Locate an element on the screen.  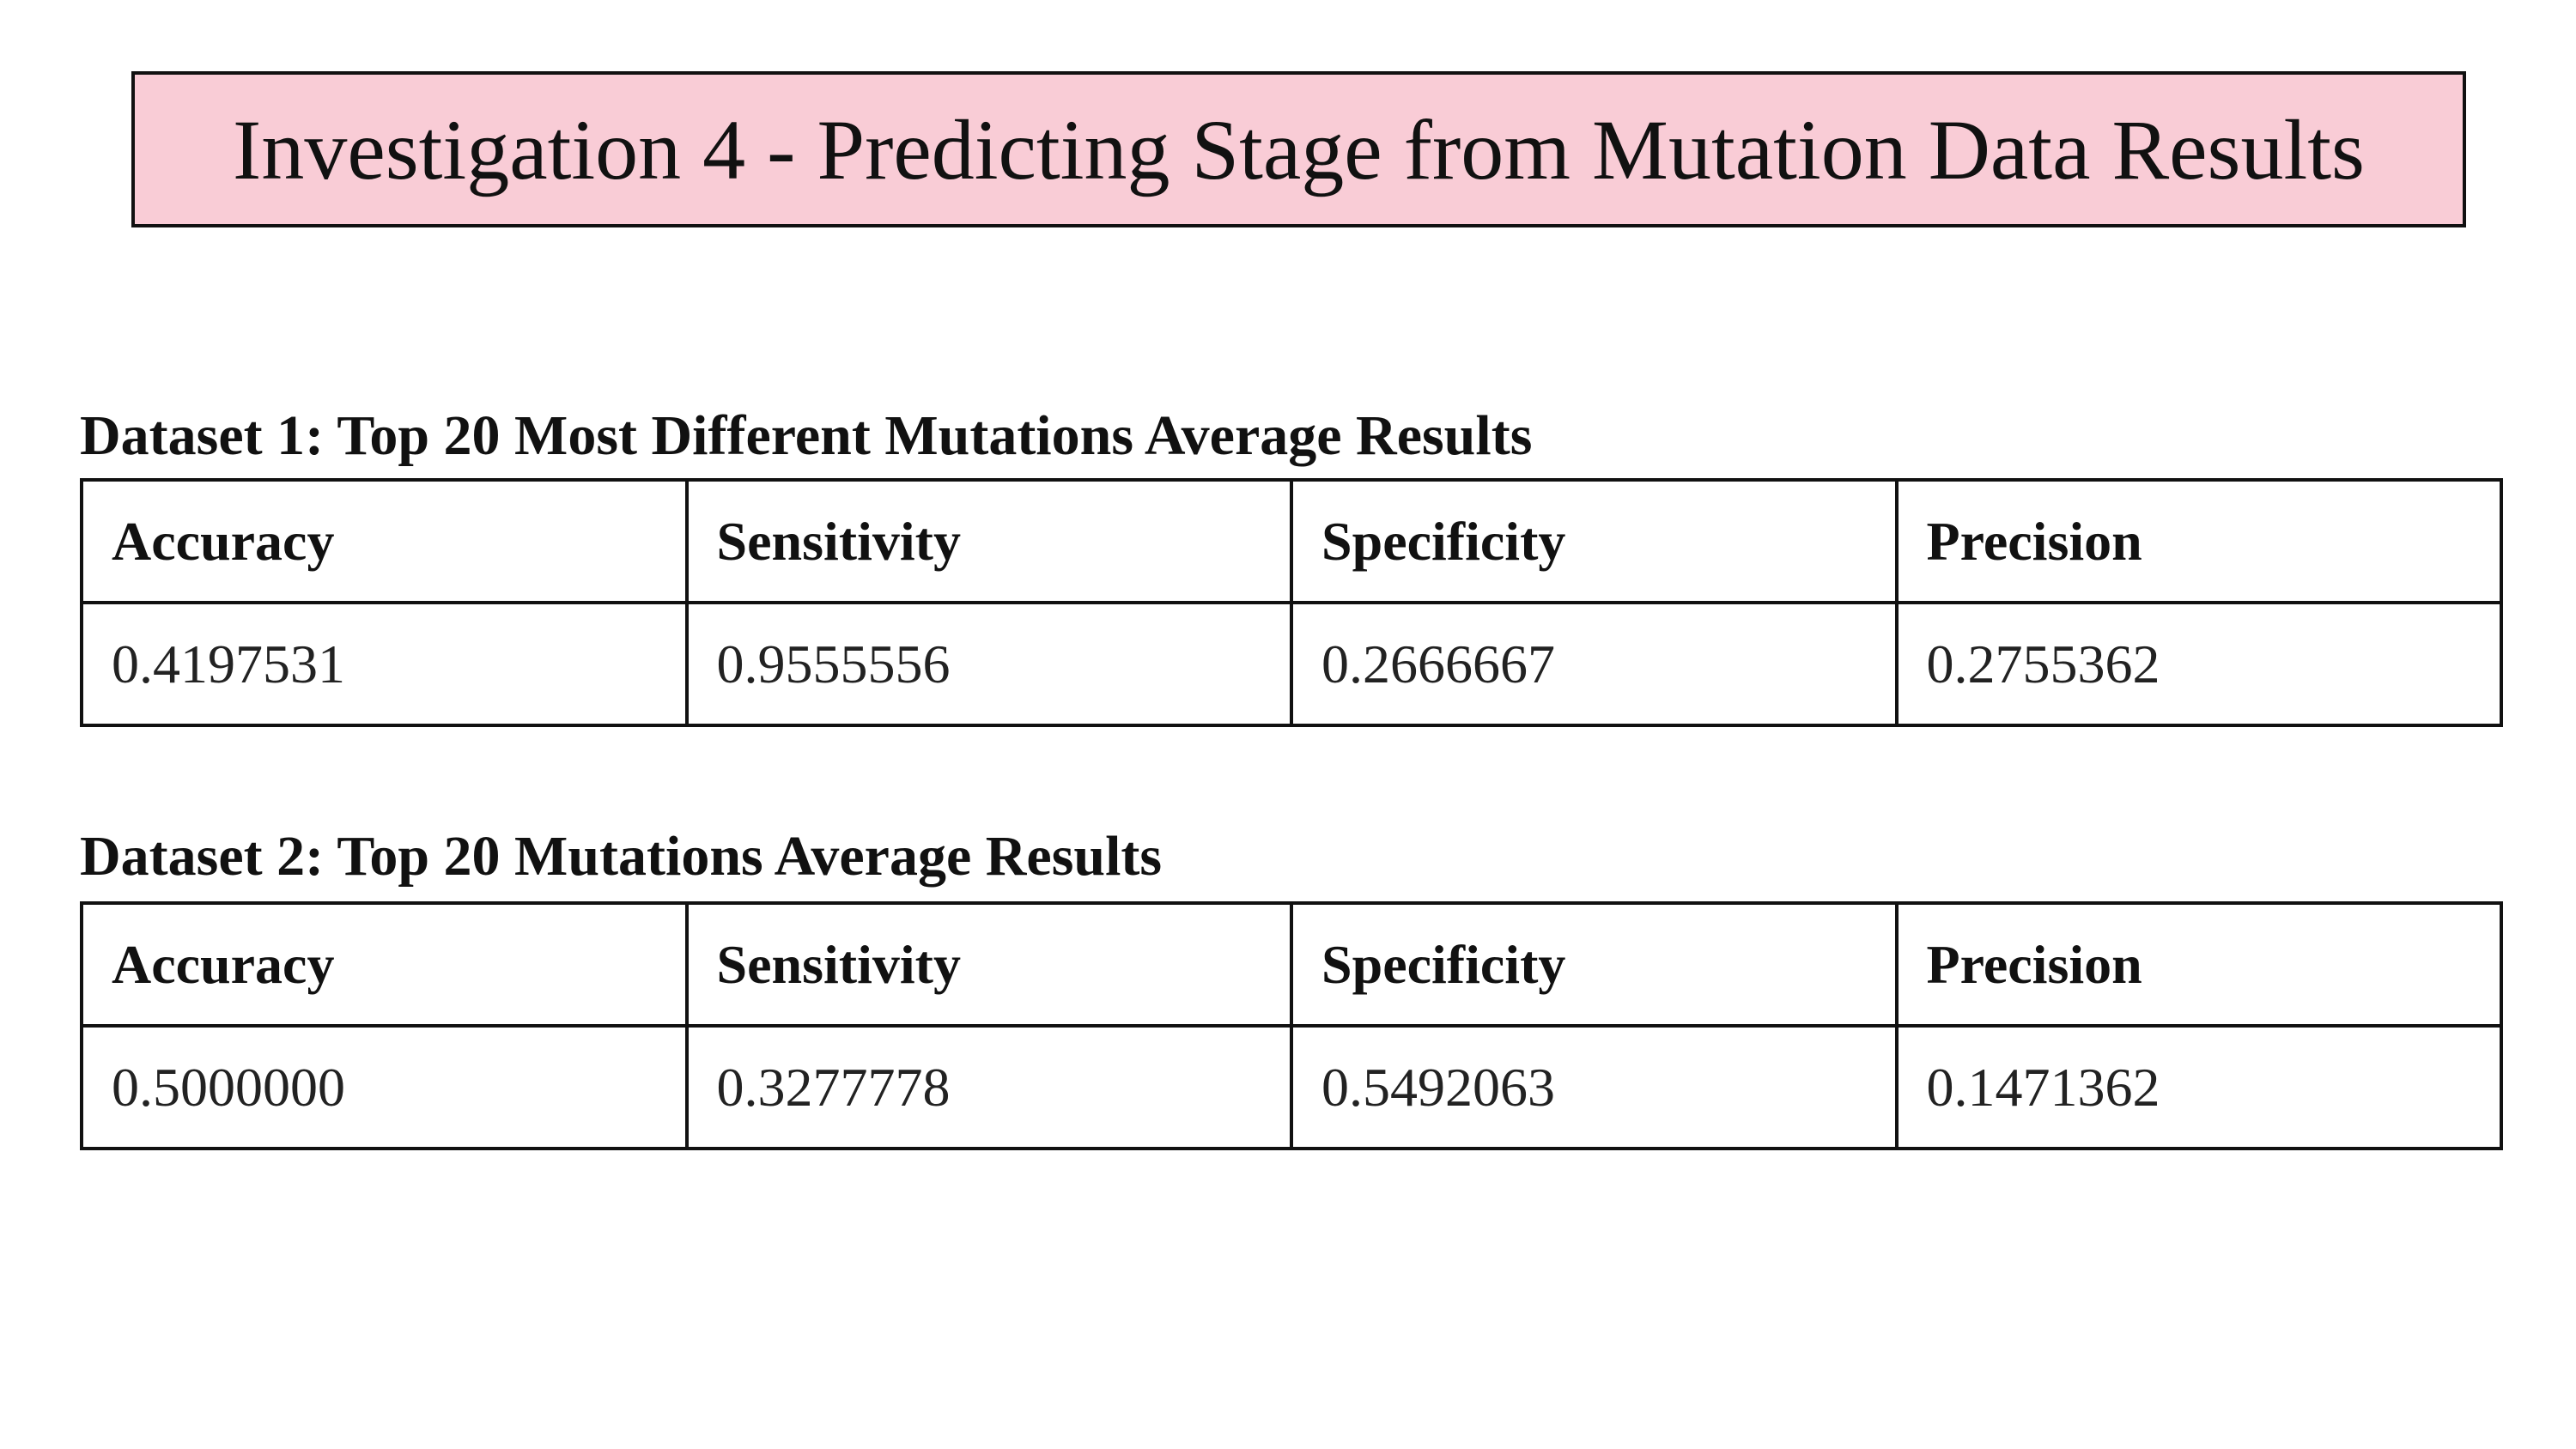
data-cell: 0.5492063 is located at coordinates (1594, 1087).